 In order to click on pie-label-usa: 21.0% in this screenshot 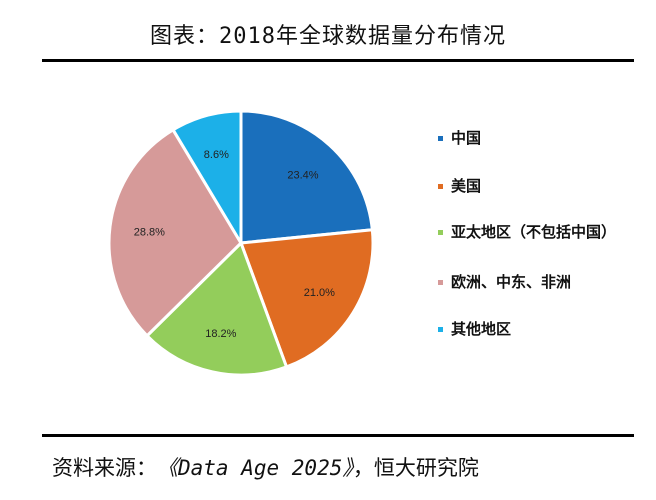, I will do `click(319, 293)`.